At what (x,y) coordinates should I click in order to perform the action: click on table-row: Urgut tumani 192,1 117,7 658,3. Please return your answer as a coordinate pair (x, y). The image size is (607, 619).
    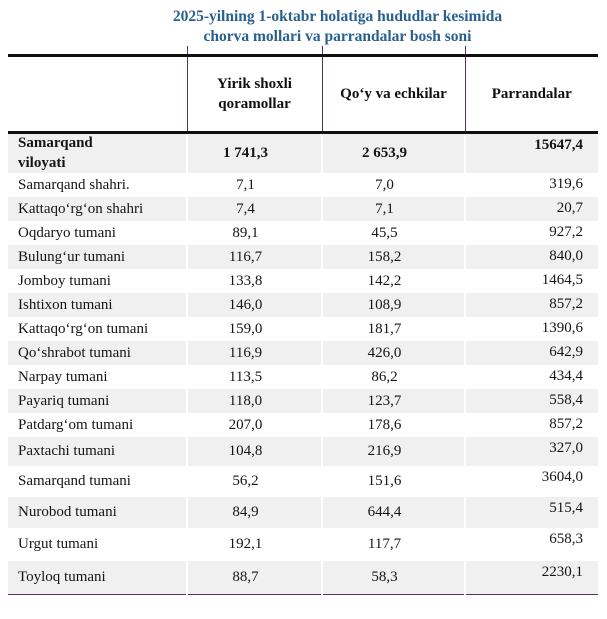
    Looking at the image, I should click on (303, 545).